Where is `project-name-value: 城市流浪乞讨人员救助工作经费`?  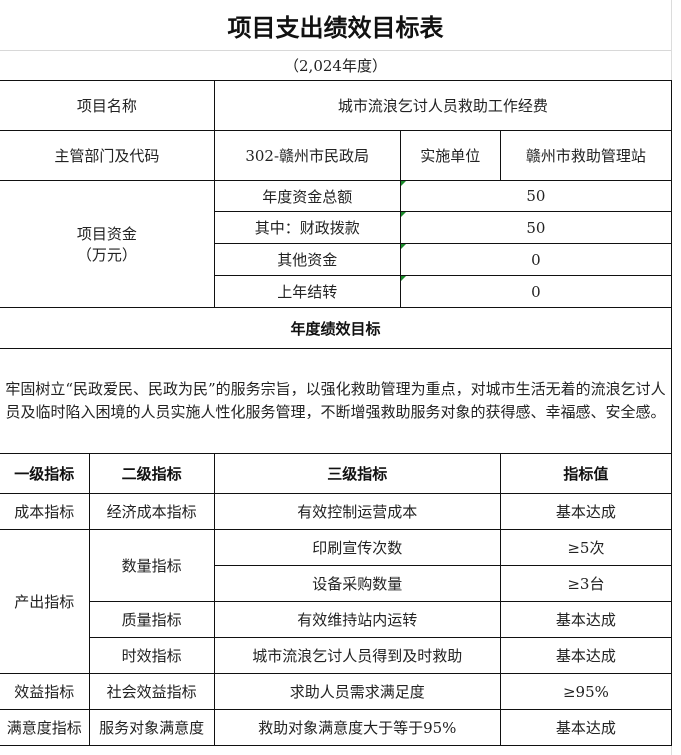 project-name-value: 城市流浪乞讨人员救助工作经费 is located at coordinates (443, 105).